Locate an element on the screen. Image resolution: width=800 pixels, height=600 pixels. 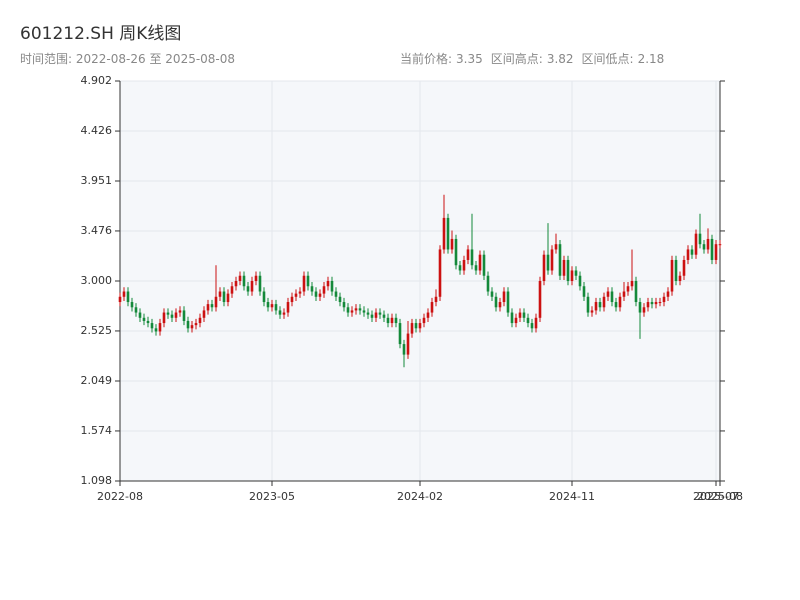
y-tick-label: 2.049 is located at coordinates (97, 380).